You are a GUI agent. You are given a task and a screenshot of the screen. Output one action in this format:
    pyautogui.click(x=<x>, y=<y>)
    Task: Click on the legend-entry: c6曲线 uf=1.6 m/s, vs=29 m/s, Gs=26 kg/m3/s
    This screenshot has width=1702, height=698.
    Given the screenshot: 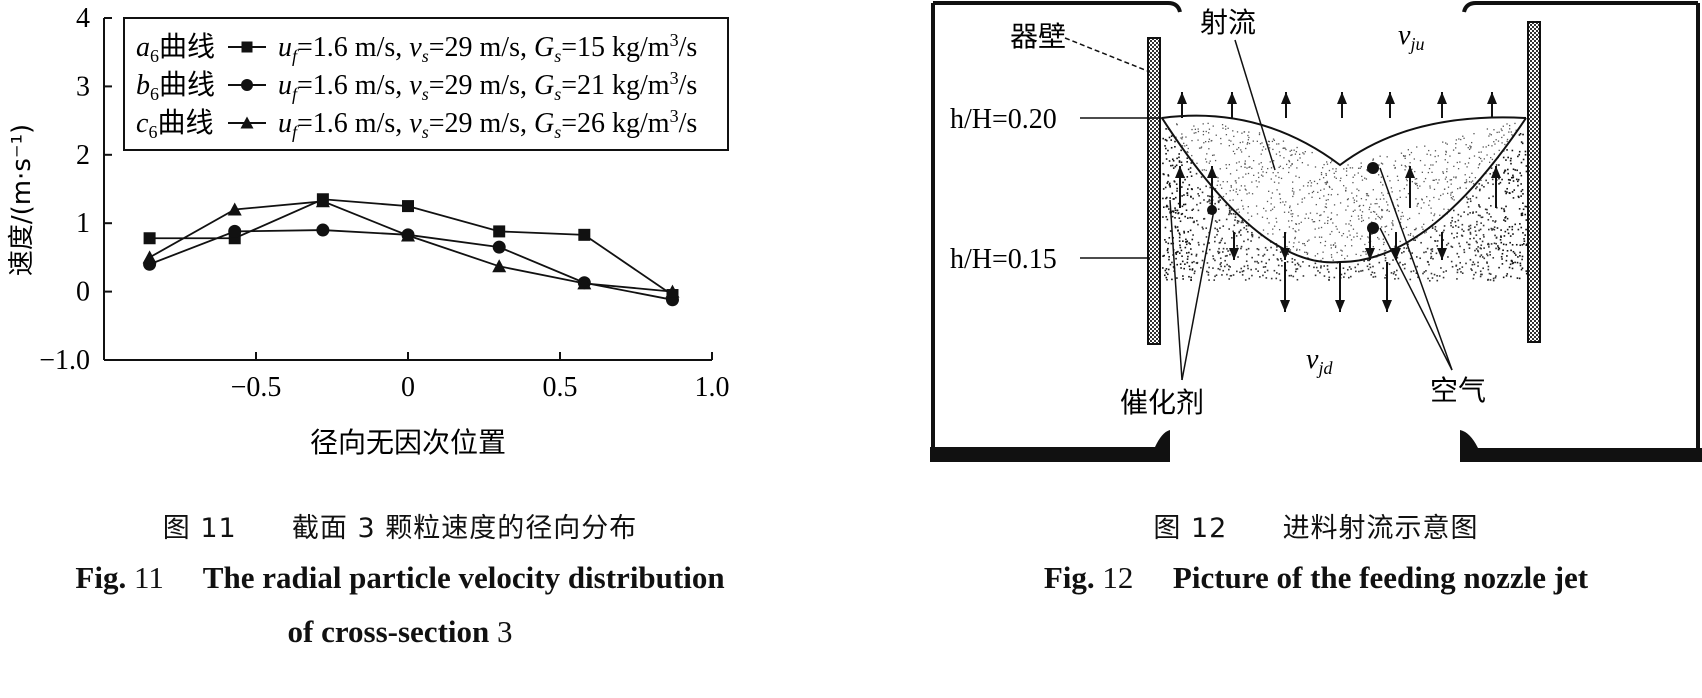 What is the action you would take?
    pyautogui.click(x=416, y=124)
    